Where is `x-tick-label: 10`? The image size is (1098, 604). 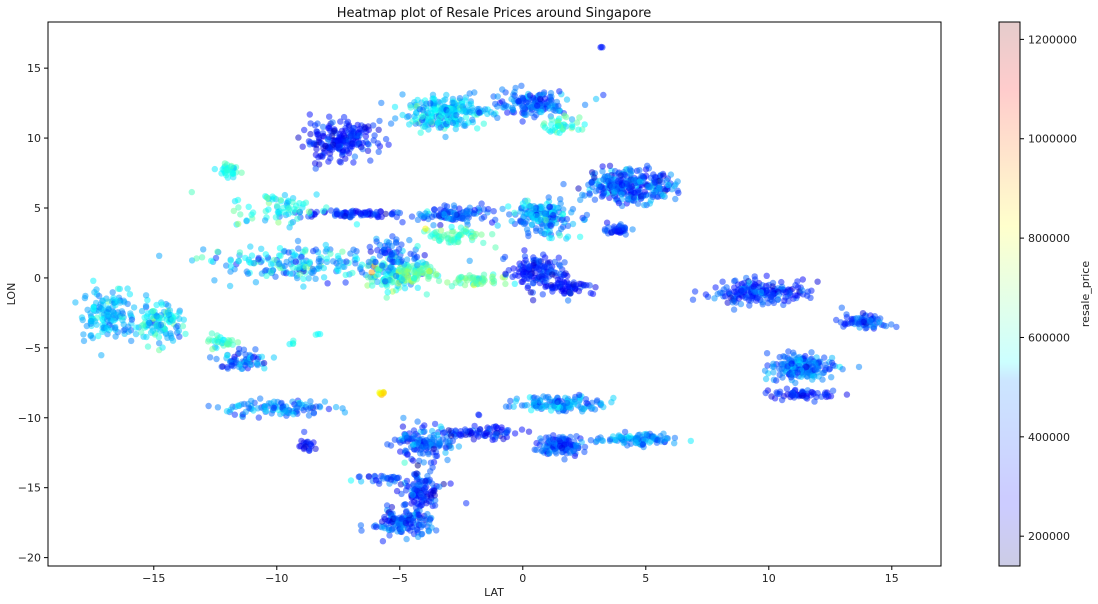 x-tick-label: 10 is located at coordinates (769, 578).